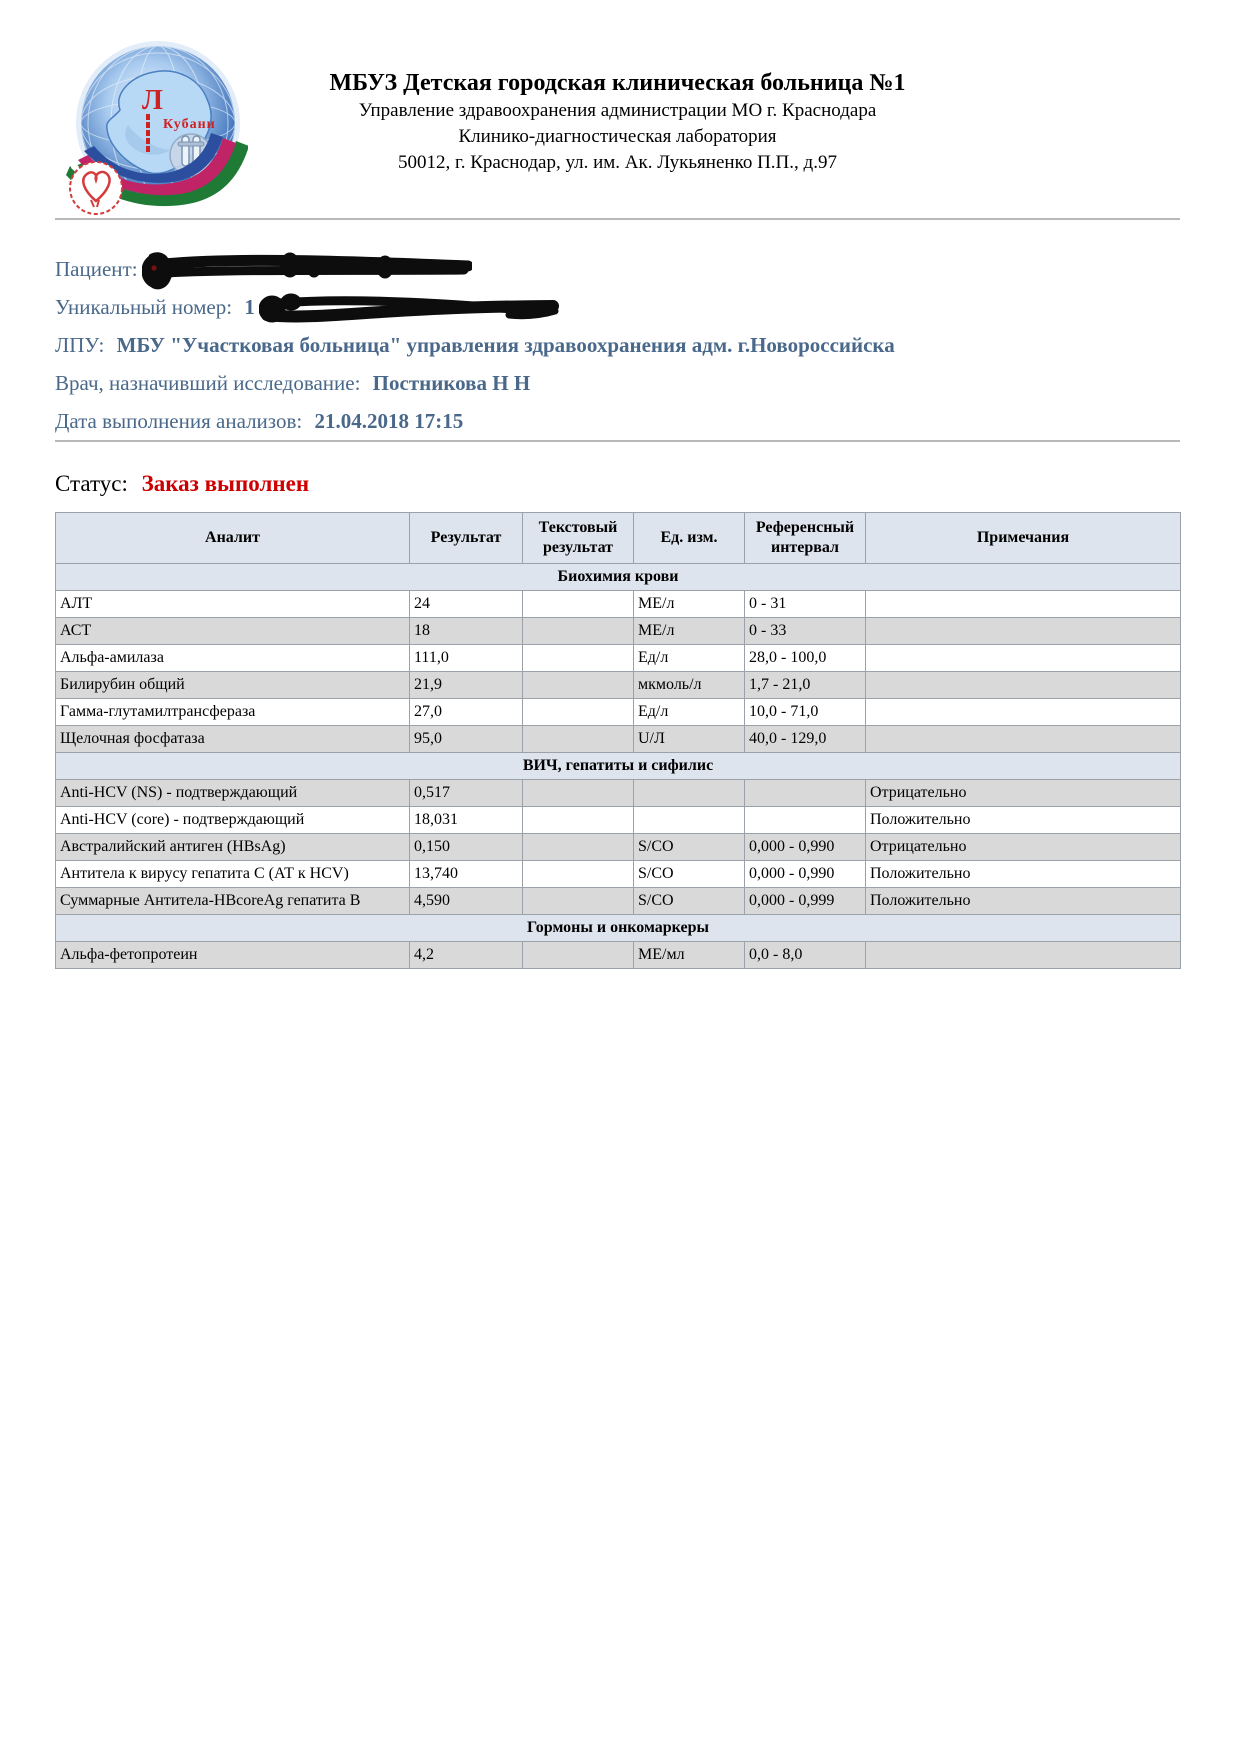 The height and width of the screenshot is (1753, 1240). I want to click on map-shading, so click(147, 140).